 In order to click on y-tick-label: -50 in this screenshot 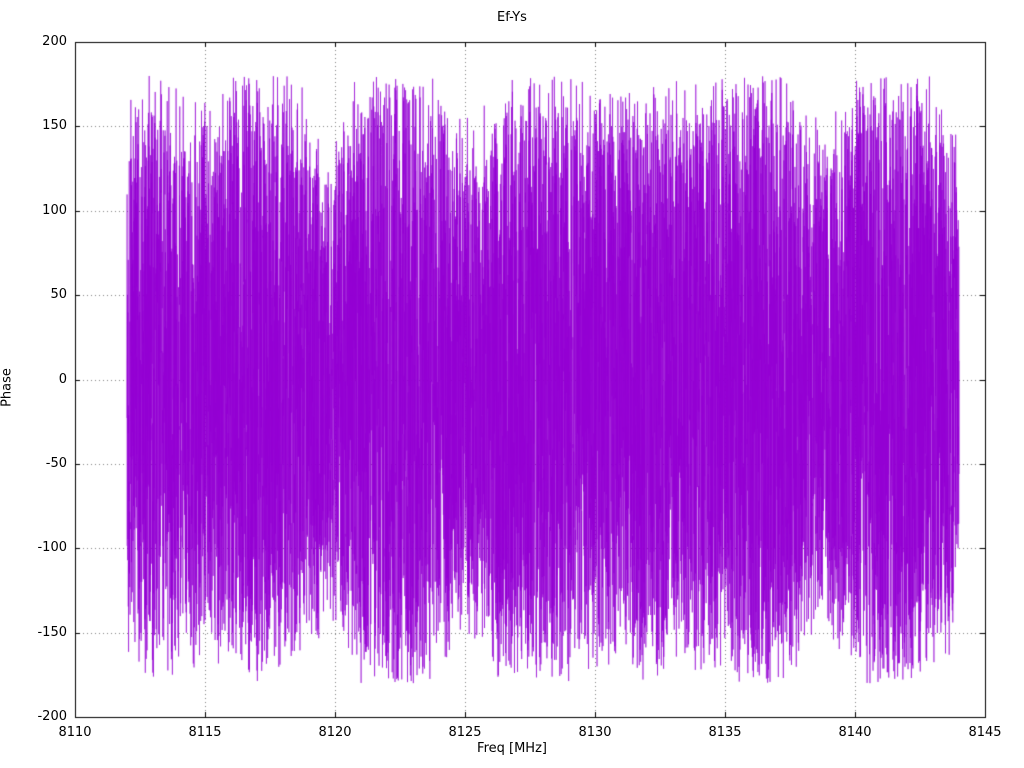, I will do `click(56, 463)`.